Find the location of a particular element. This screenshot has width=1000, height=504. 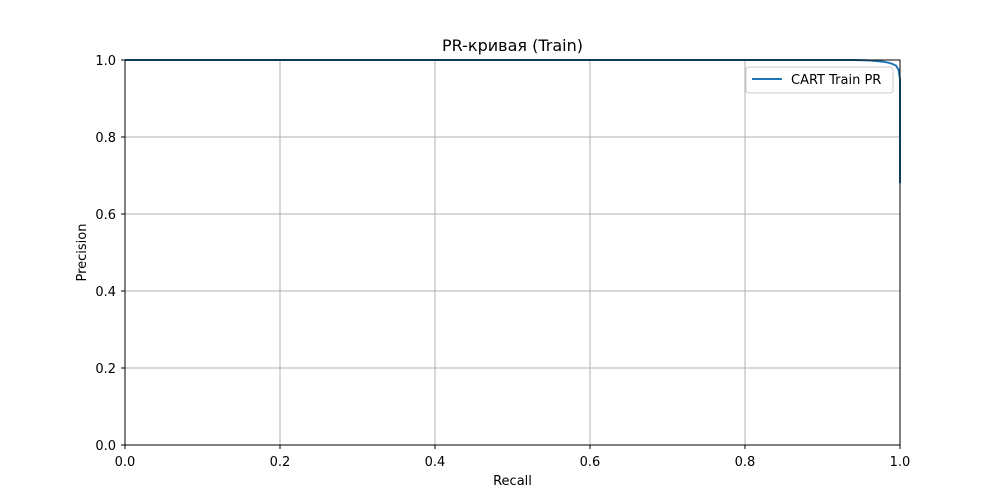

legend-label: CART Train PR is located at coordinates (836, 80).